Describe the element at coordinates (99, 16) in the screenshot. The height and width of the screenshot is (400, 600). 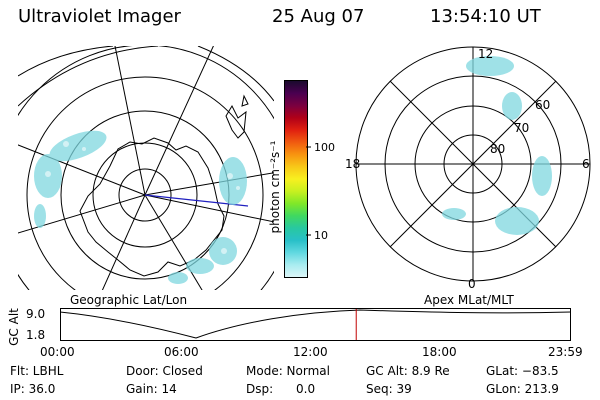
I see `instrument-title: Ultraviolet Imager` at that location.